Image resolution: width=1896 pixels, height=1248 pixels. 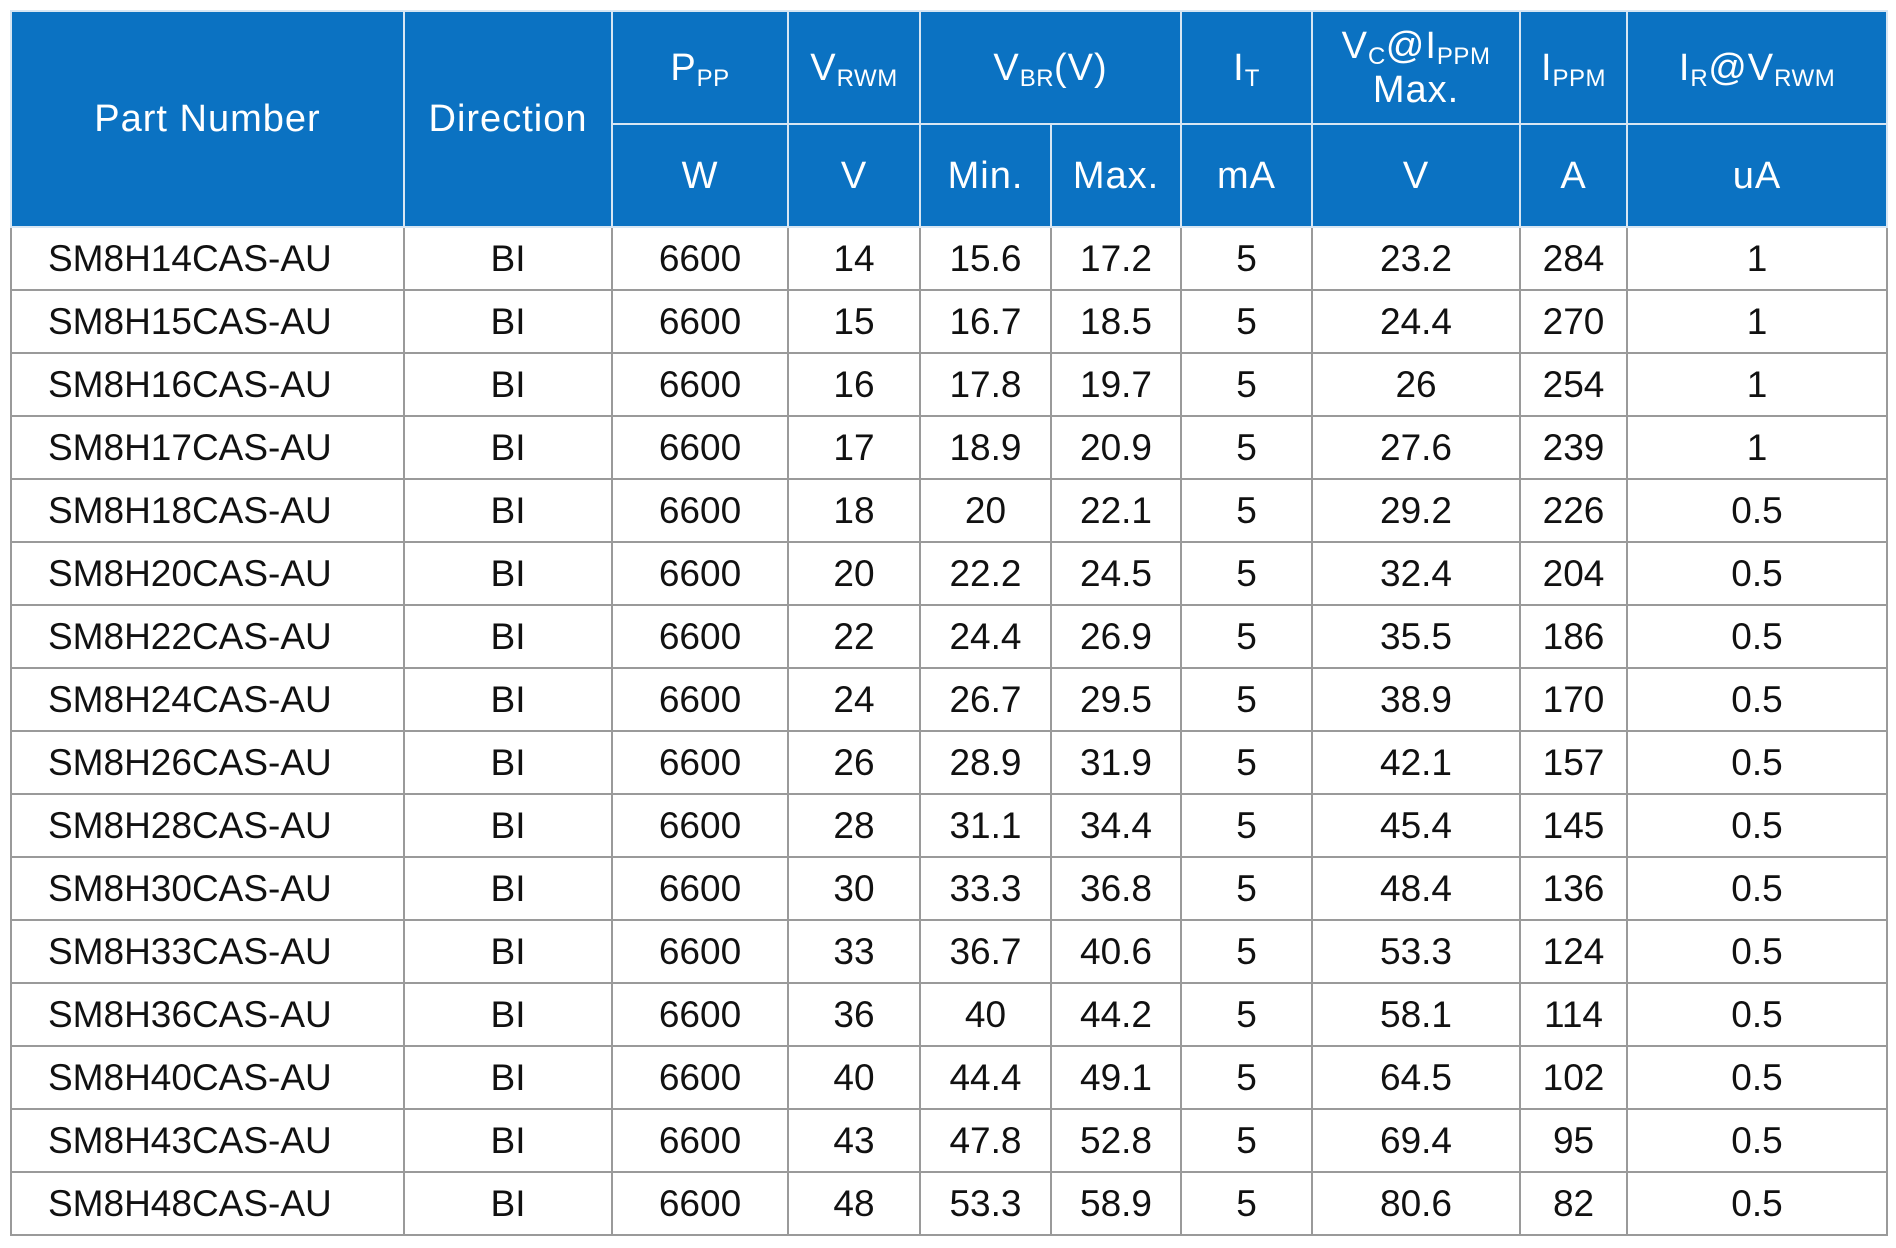 What do you see at coordinates (207, 636) in the screenshot?
I see `part-number: SM8H22CAS-AU` at bounding box center [207, 636].